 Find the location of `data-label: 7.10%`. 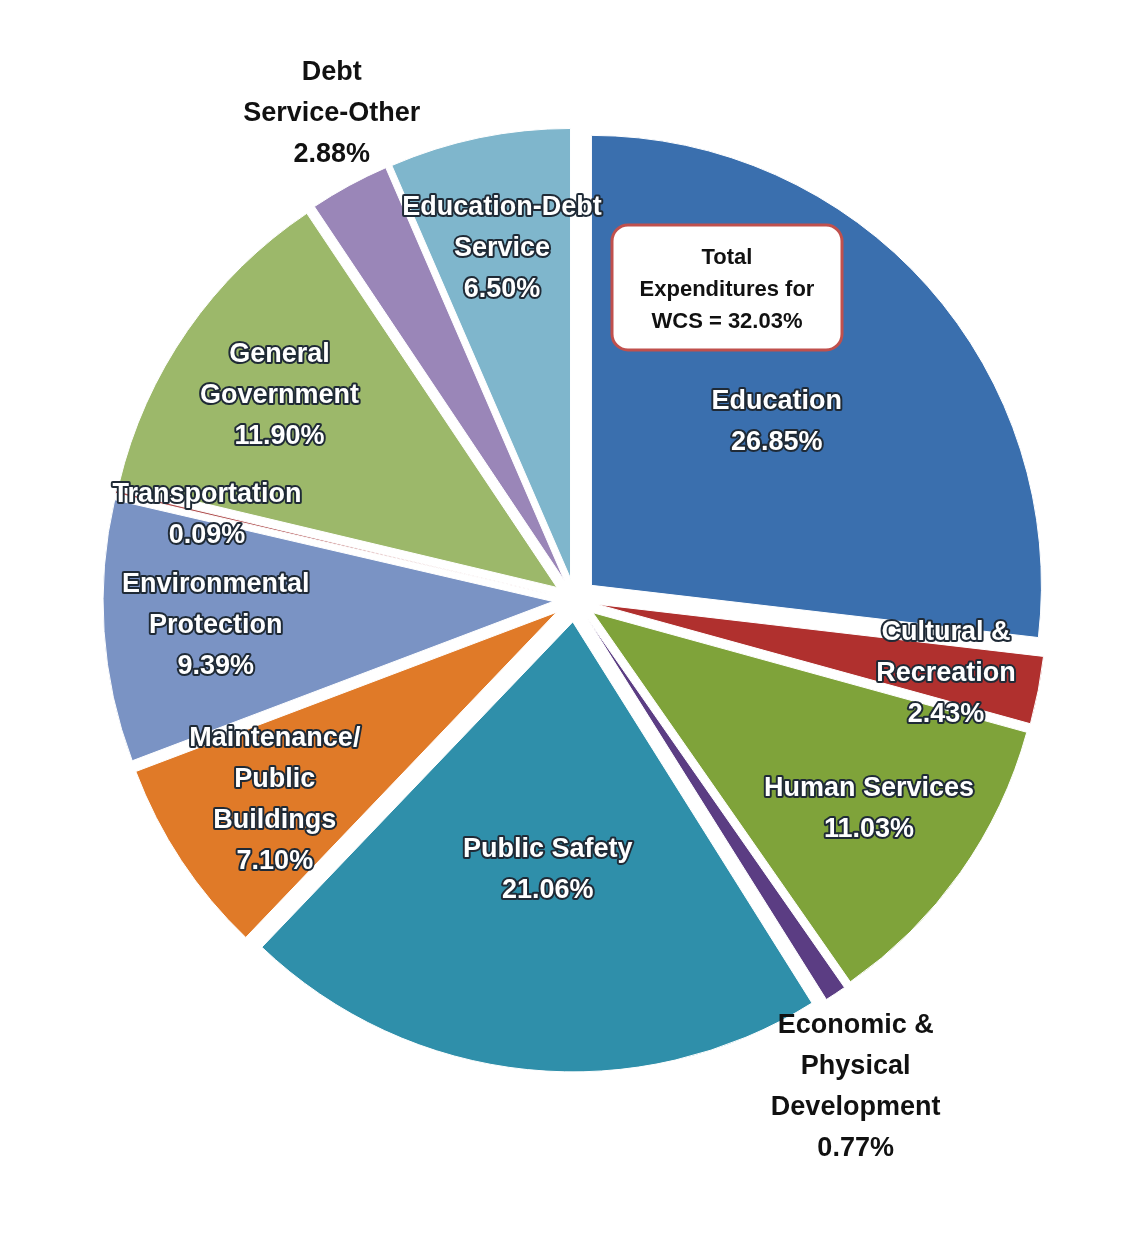

data-label: 7.10% is located at coordinates (275, 860).